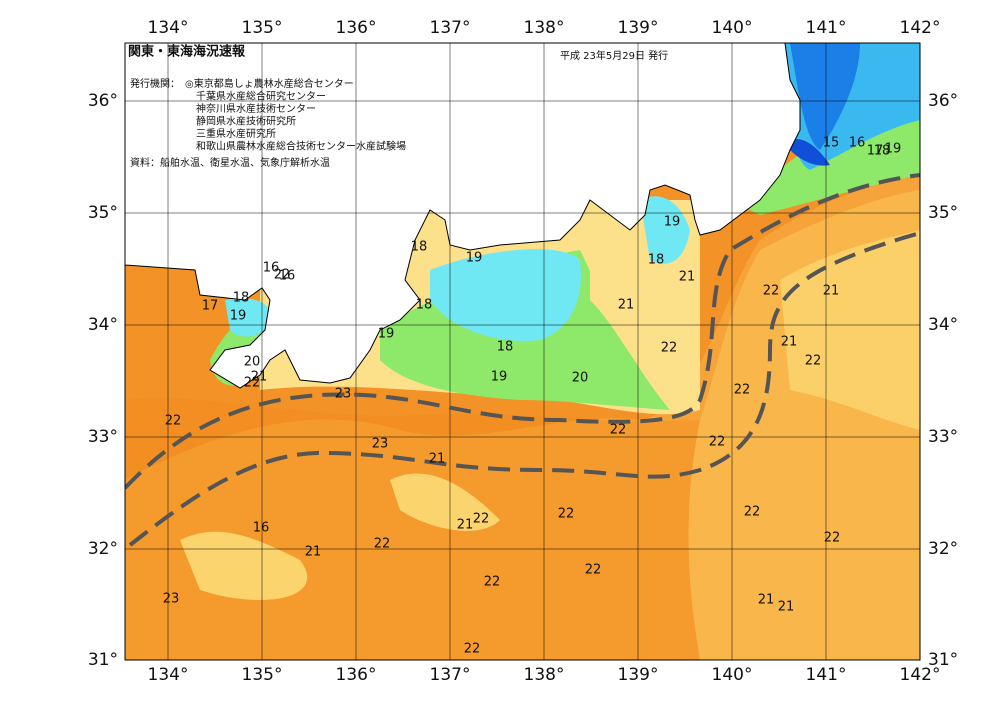 The image size is (1002, 713). I want to click on title: 関東・東海海況速報, so click(187, 52).